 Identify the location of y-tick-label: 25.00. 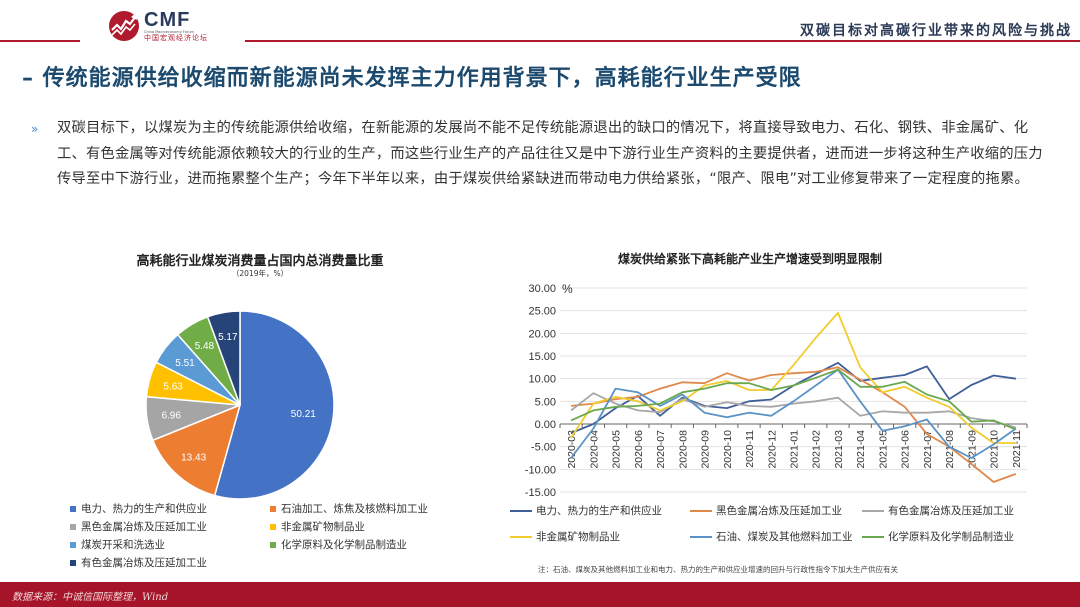
(542, 312).